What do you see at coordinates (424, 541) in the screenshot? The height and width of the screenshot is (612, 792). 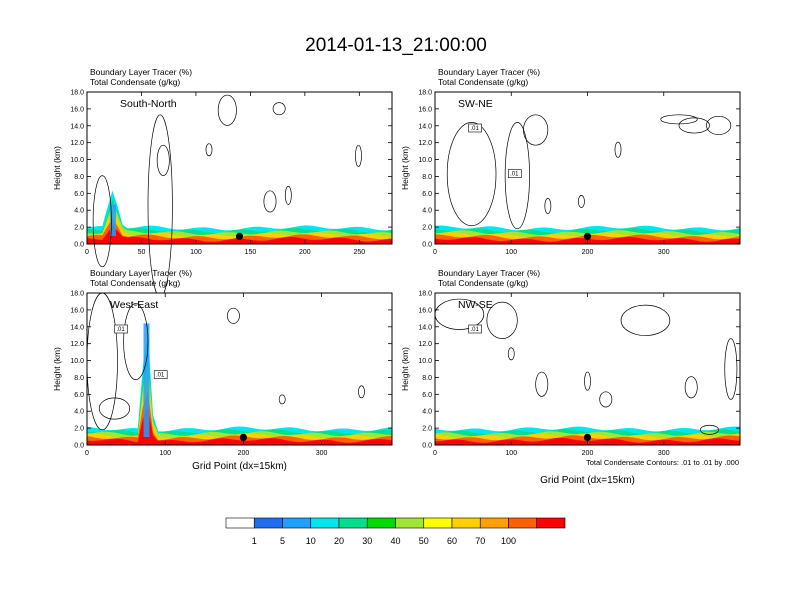 I see `colorbar-label: 50` at bounding box center [424, 541].